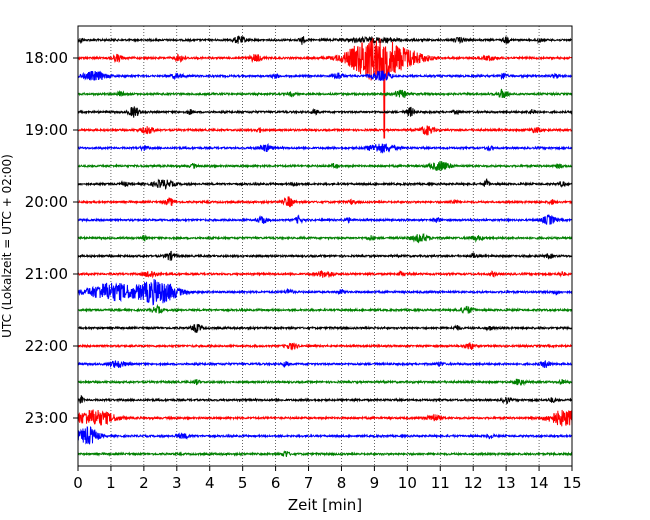  Describe the element at coordinates (46, 418) in the screenshot. I see `y-tick-label-2300: 23:00` at that location.